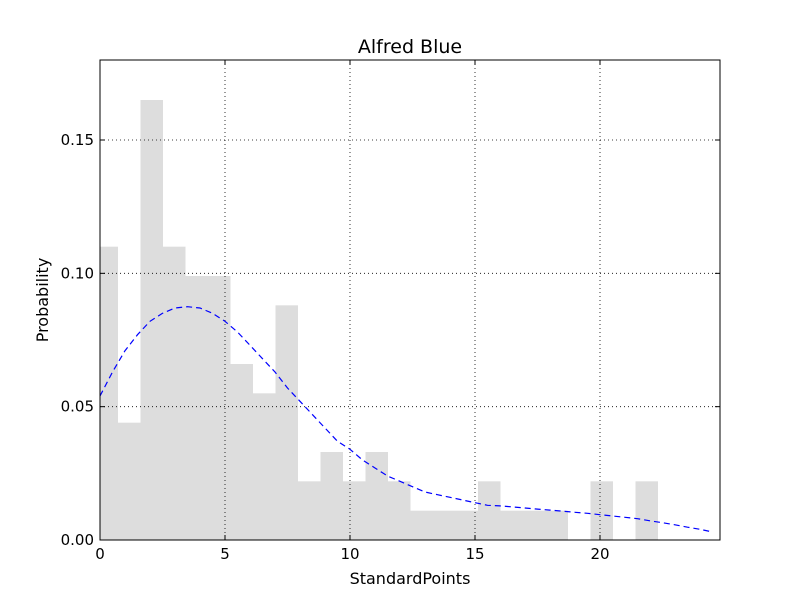  What do you see at coordinates (100, 554) in the screenshot?
I see `x-tick-label: 0` at bounding box center [100, 554].